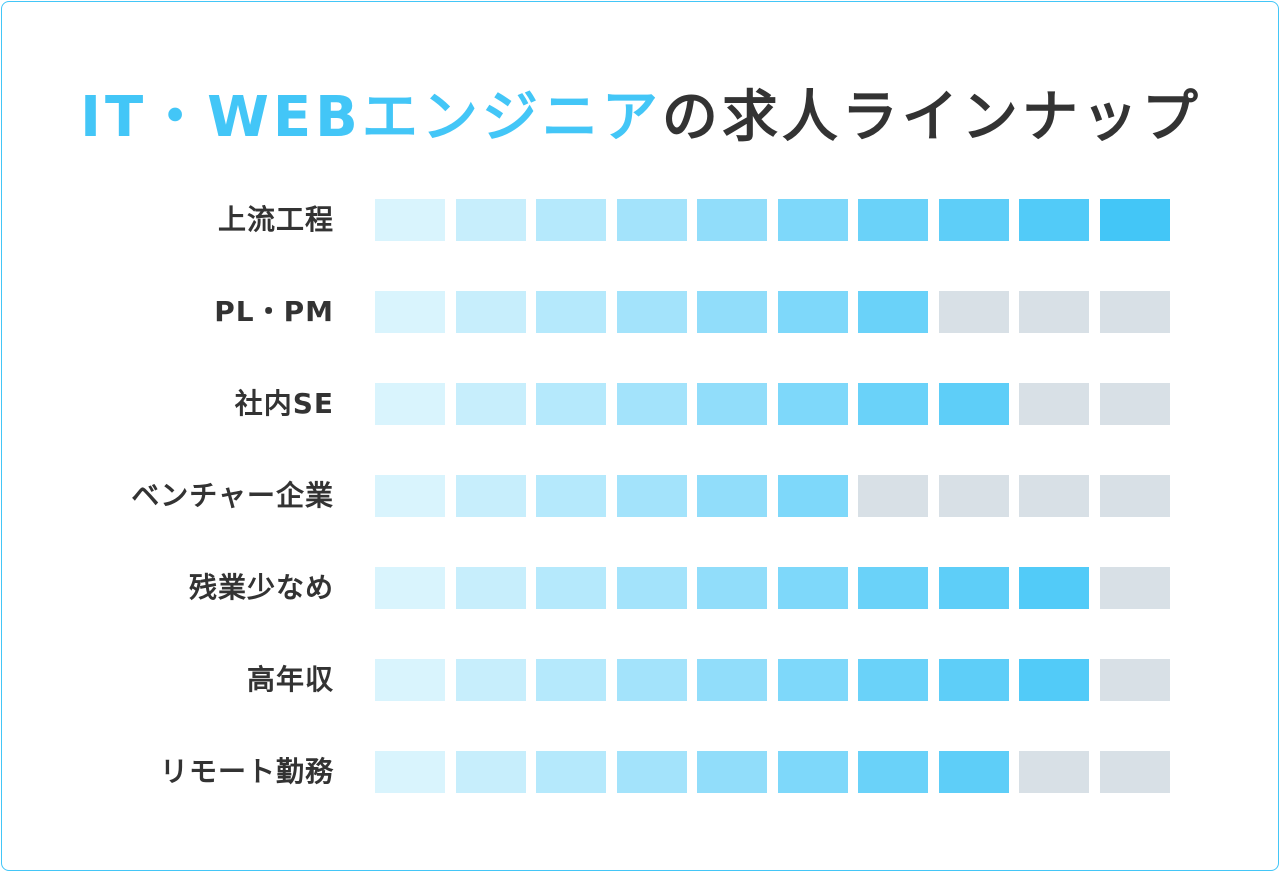  I want to click on row-label: 残業少なめ, so click(261, 587).